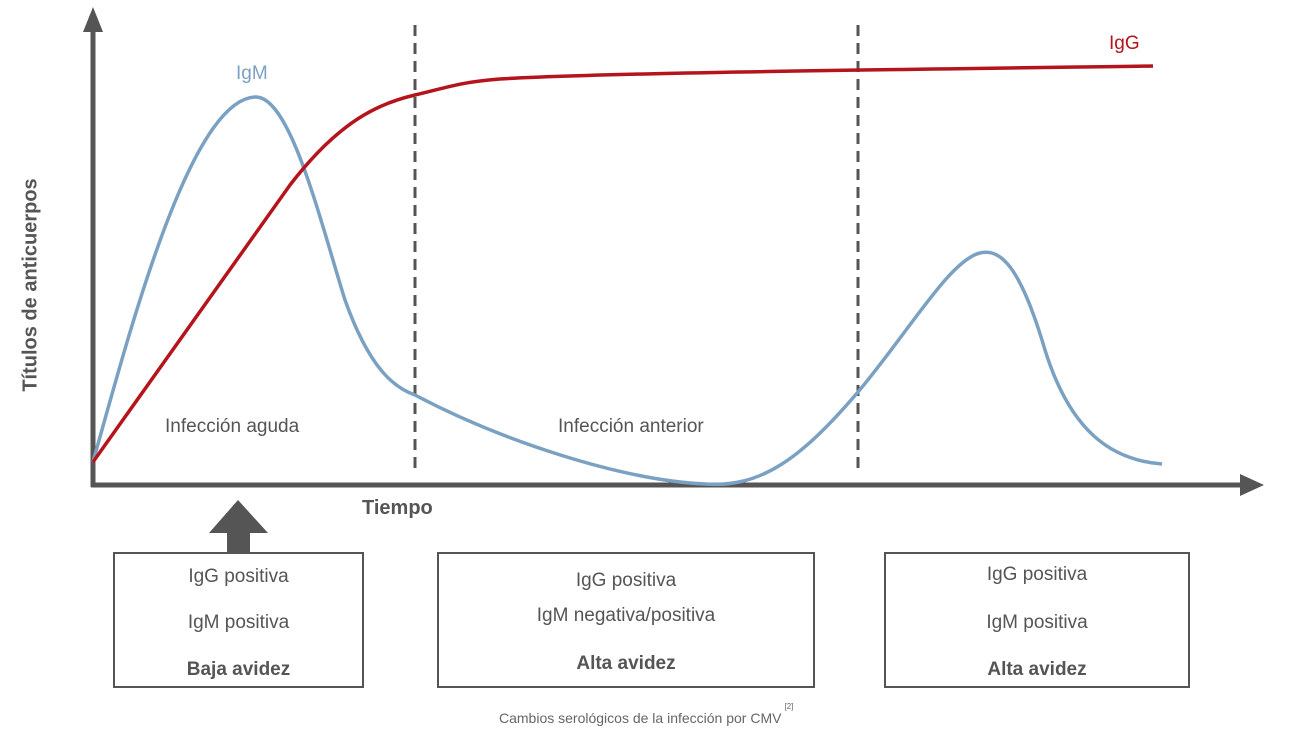 The width and height of the screenshot is (1290, 733). I want to click on serology-box-reactivation: IgG positiva IgM positiva Alta avidez, so click(1037, 620).